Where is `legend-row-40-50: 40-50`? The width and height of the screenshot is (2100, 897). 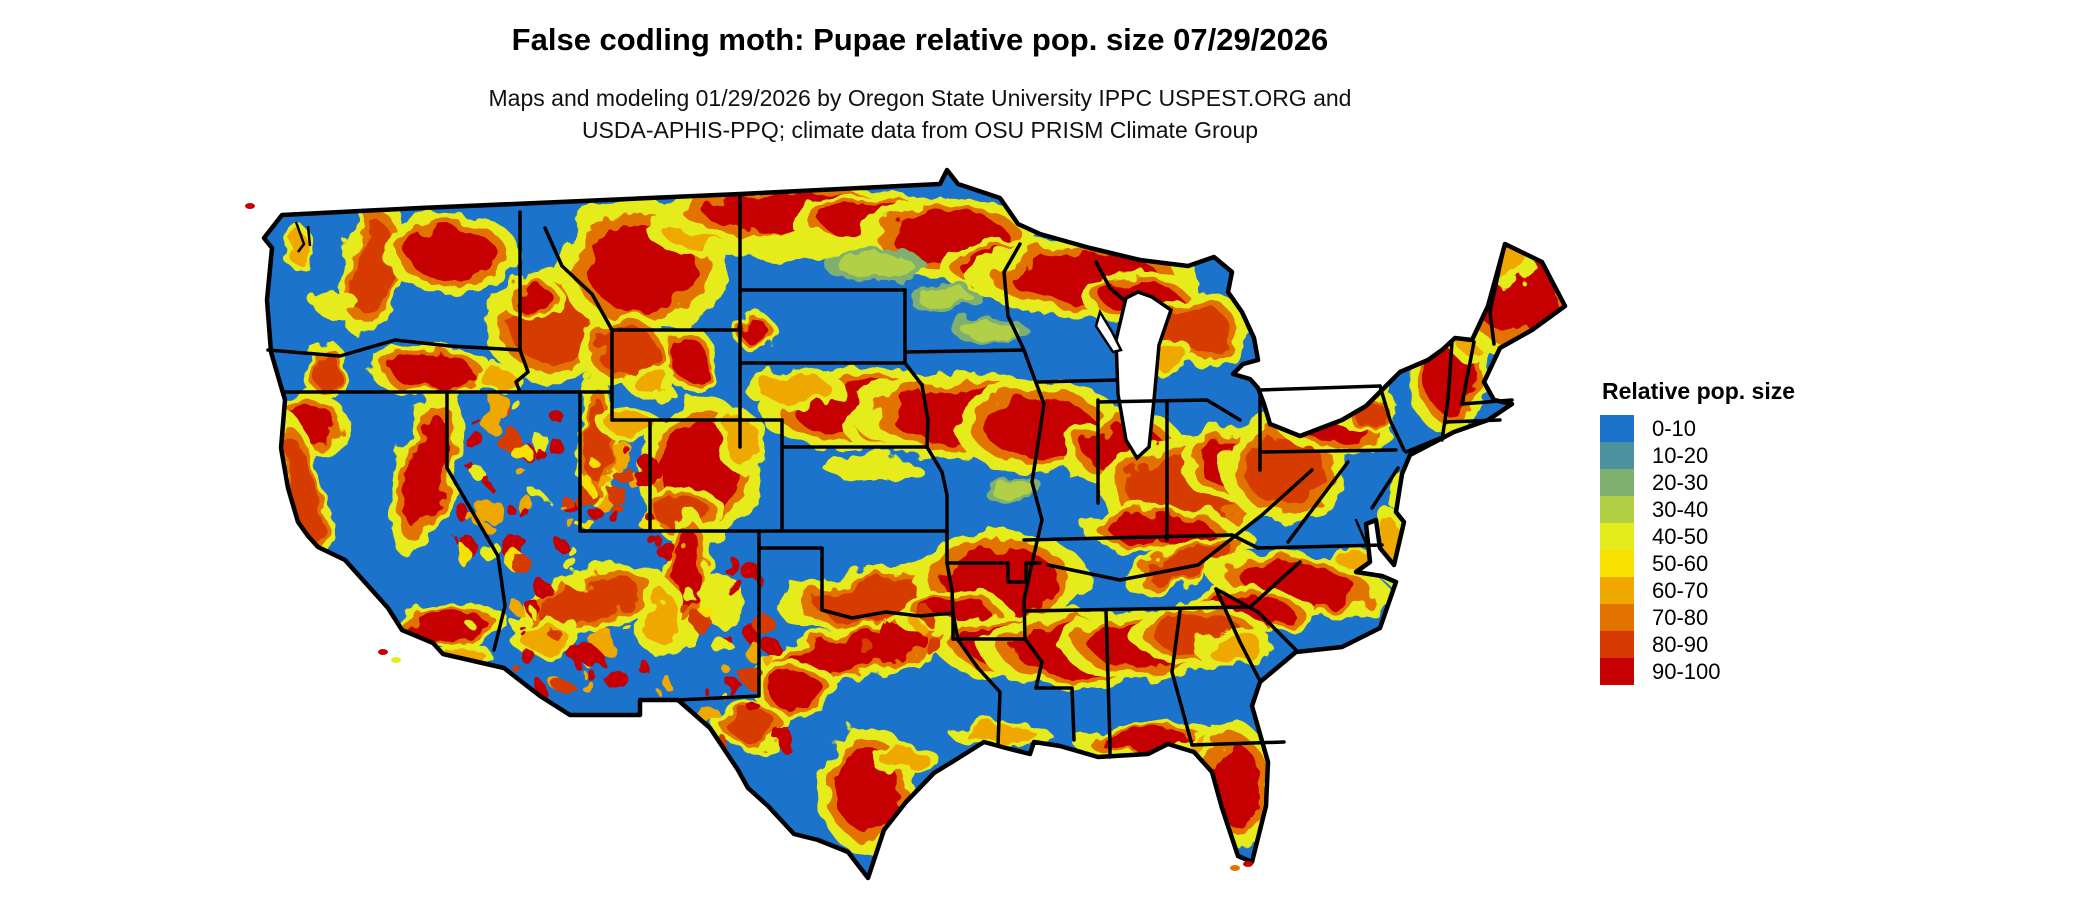 legend-row-40-50: 40-50 is located at coordinates (1750, 536).